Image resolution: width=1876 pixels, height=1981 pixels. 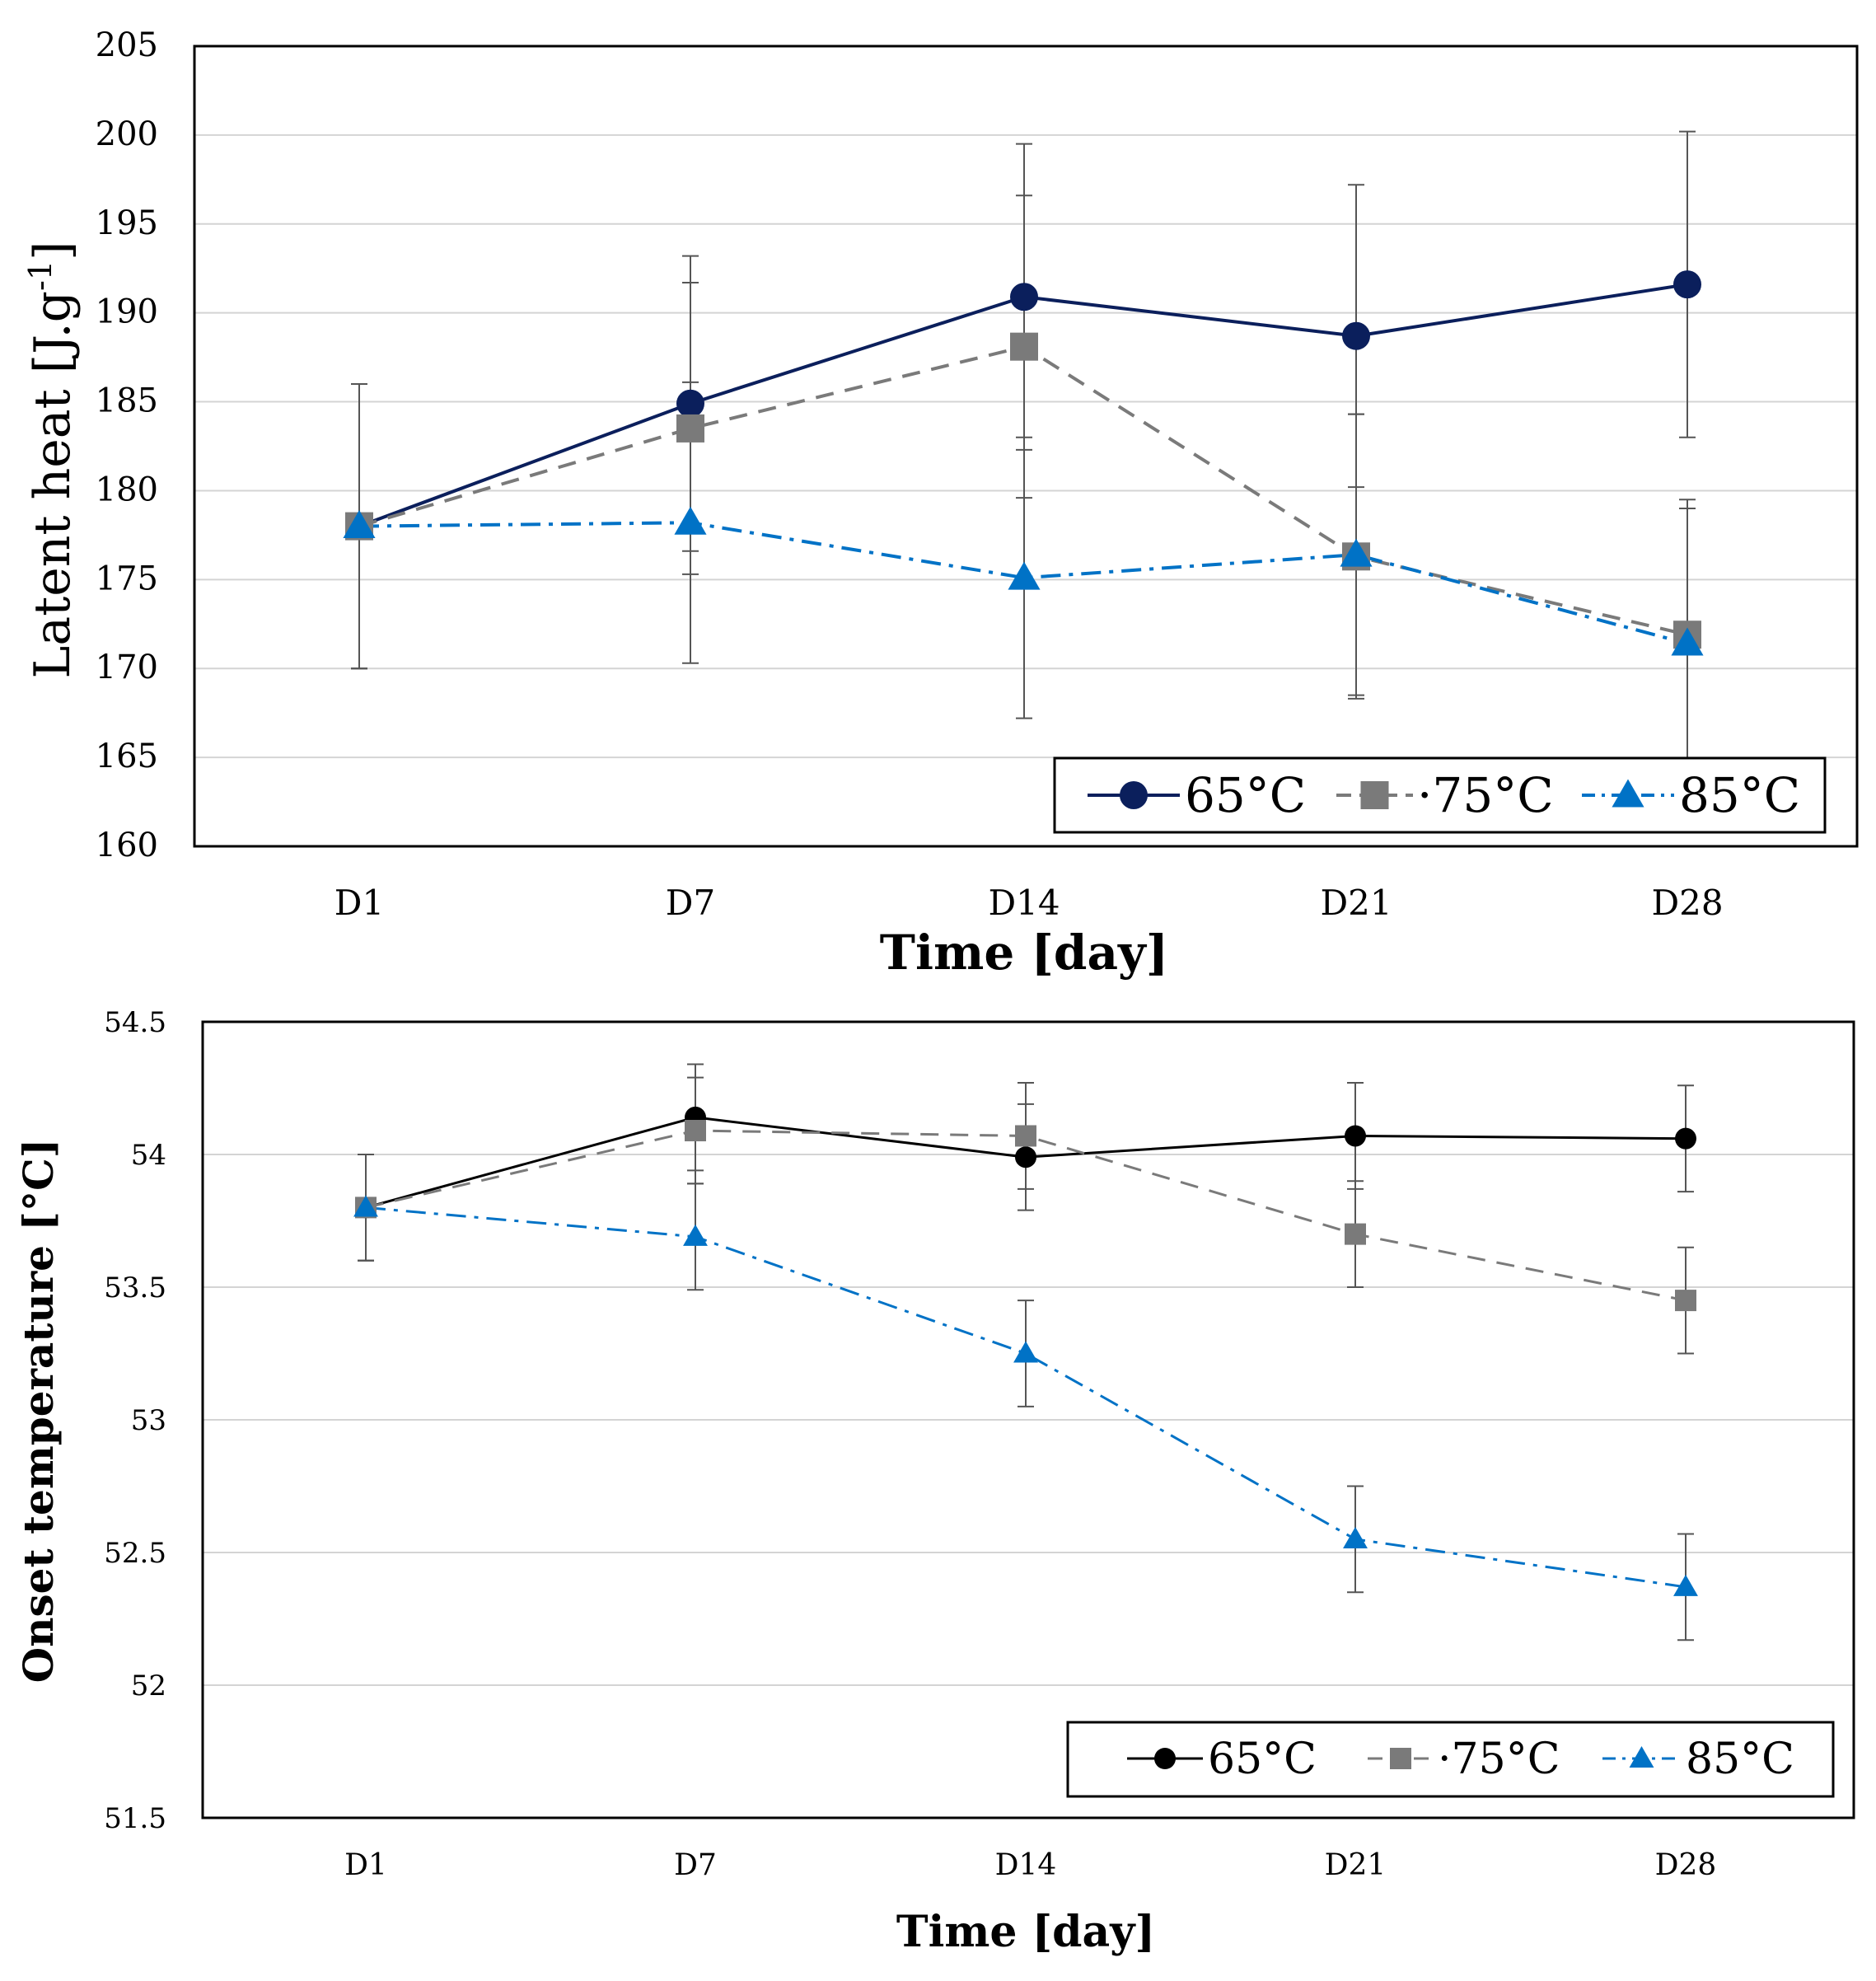 I want to click on y-tick-label: 54, so click(x=149, y=1156).